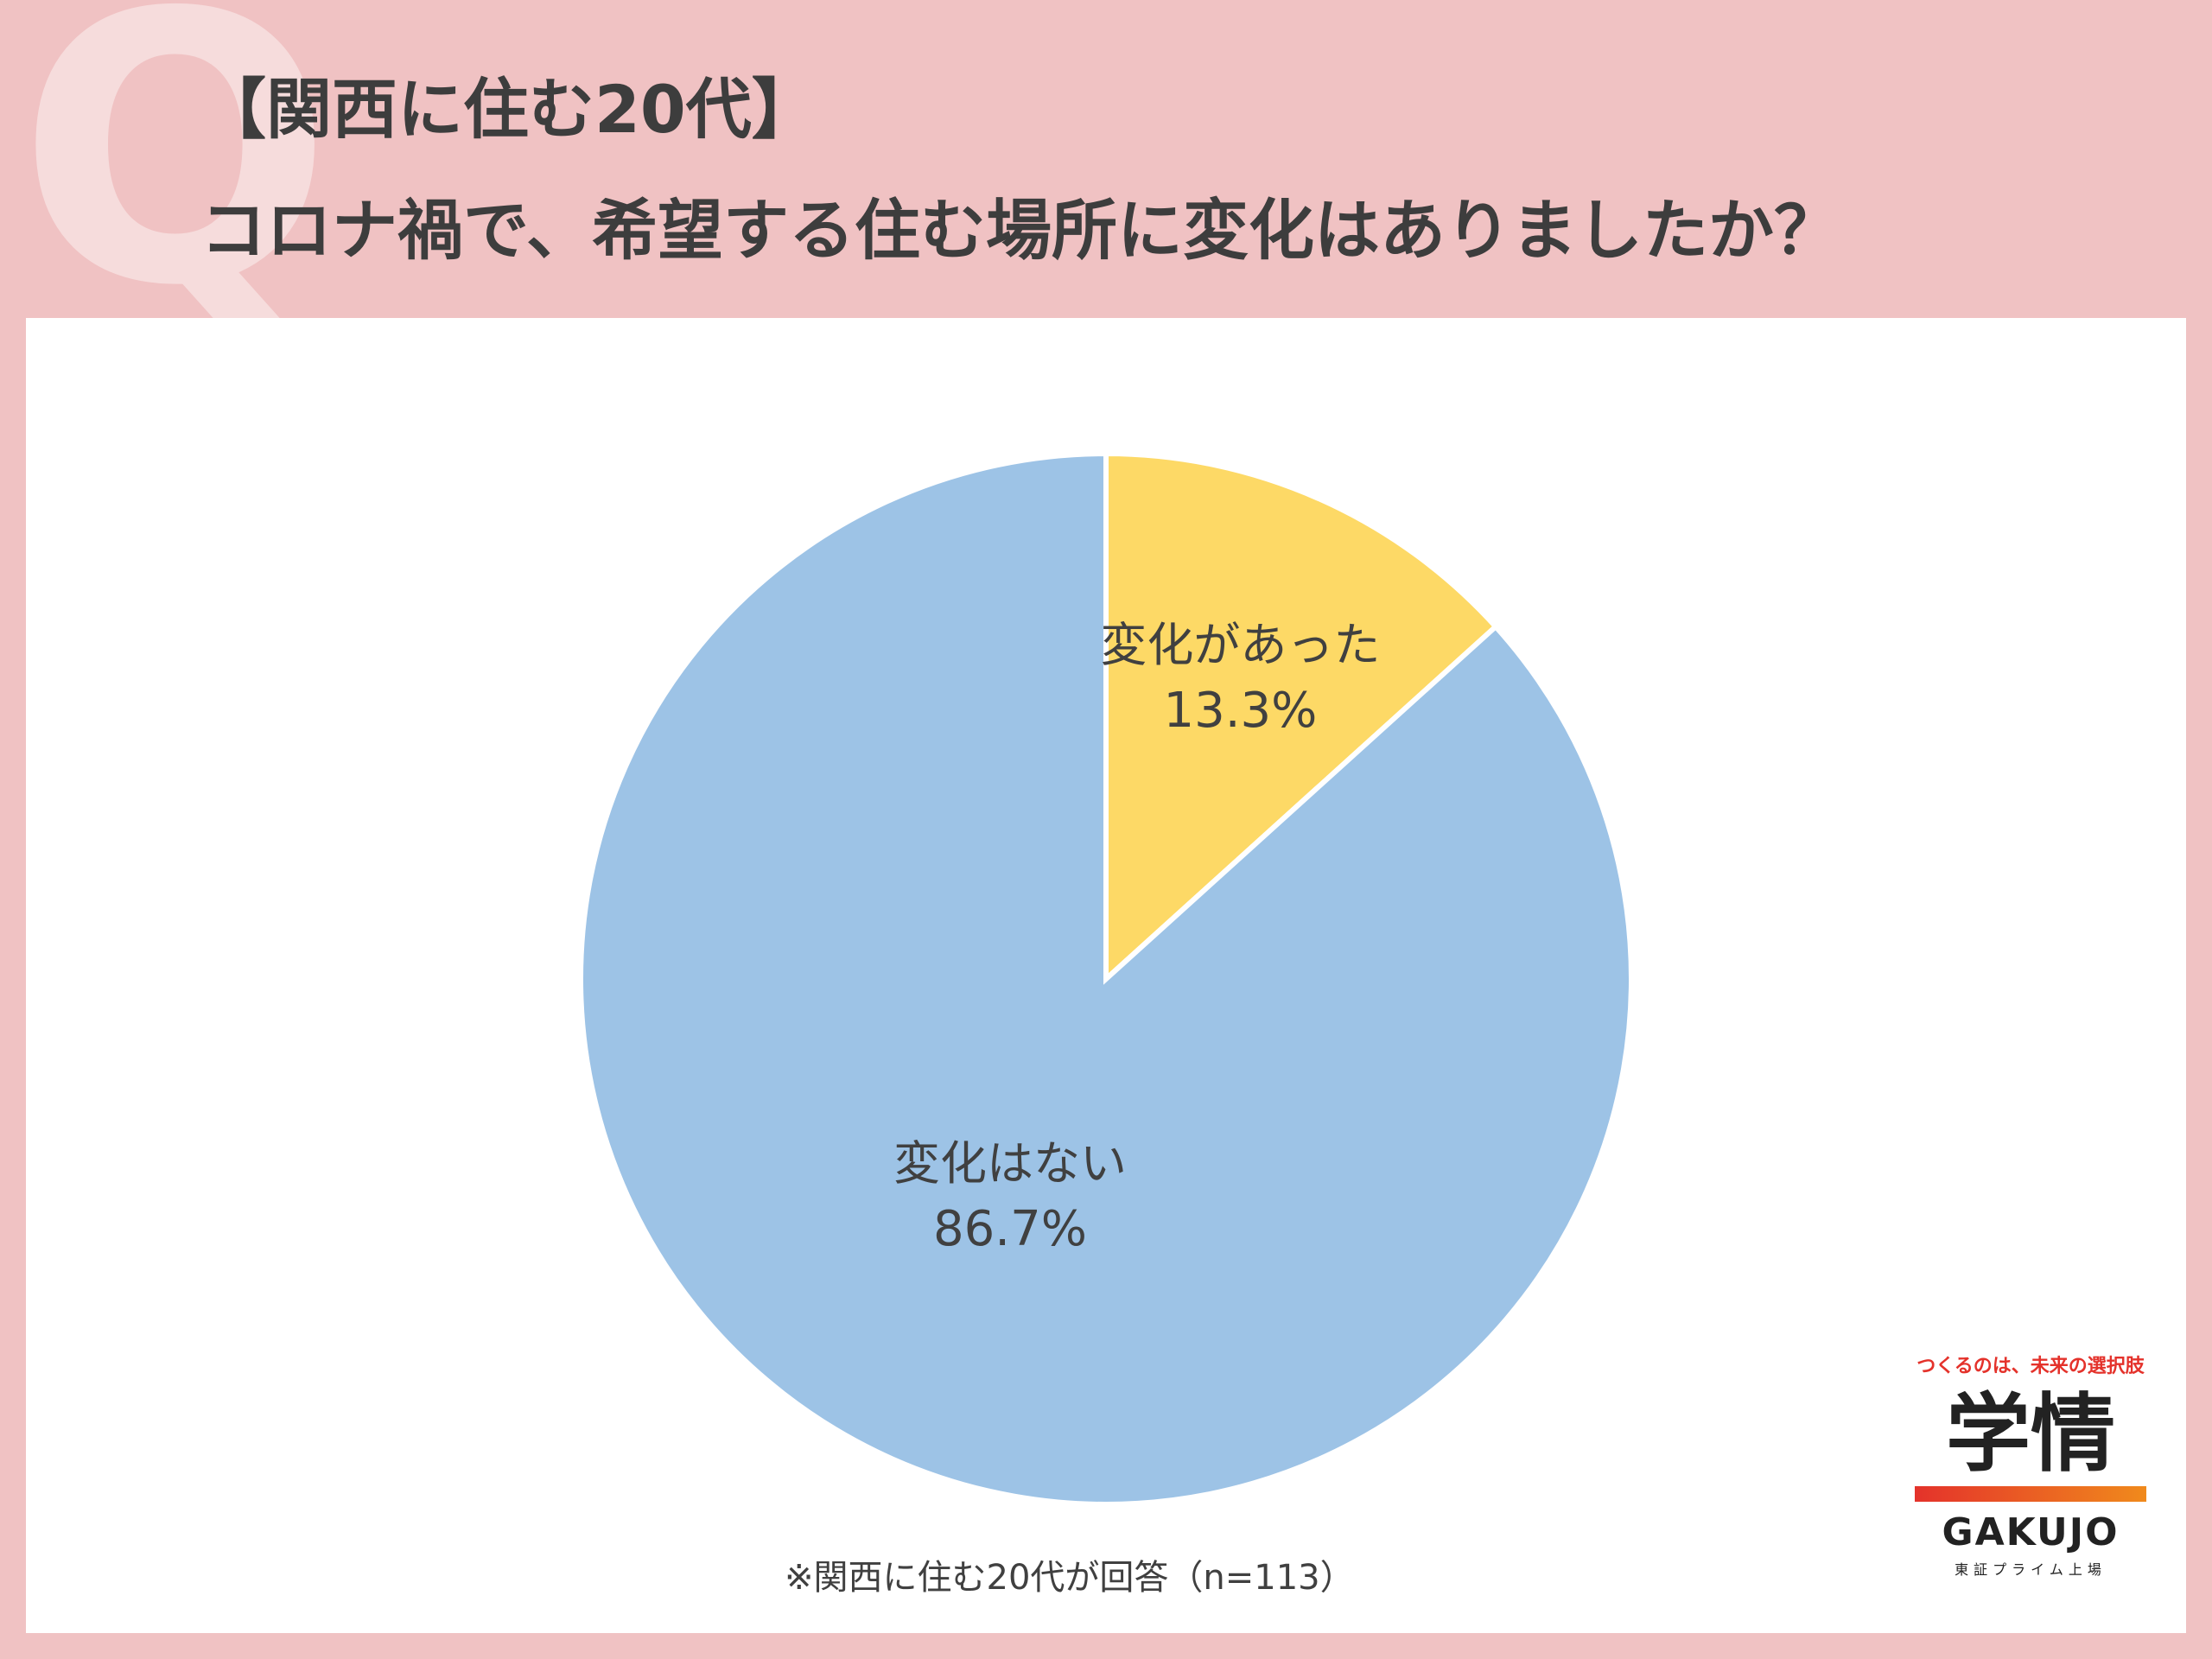  What do you see at coordinates (1020, 170) in the screenshot?
I see `page-title: 【関西に住む20代】 コロナ禍で、希望する住む場所に変化はありましたか？` at bounding box center [1020, 170].